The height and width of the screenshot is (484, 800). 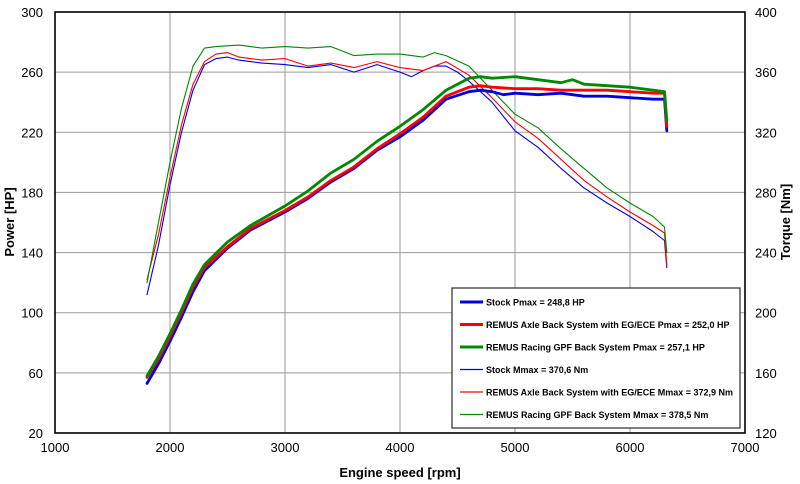 What do you see at coordinates (766, 313) in the screenshot?
I see `y-right-tick-label: 200` at bounding box center [766, 313].